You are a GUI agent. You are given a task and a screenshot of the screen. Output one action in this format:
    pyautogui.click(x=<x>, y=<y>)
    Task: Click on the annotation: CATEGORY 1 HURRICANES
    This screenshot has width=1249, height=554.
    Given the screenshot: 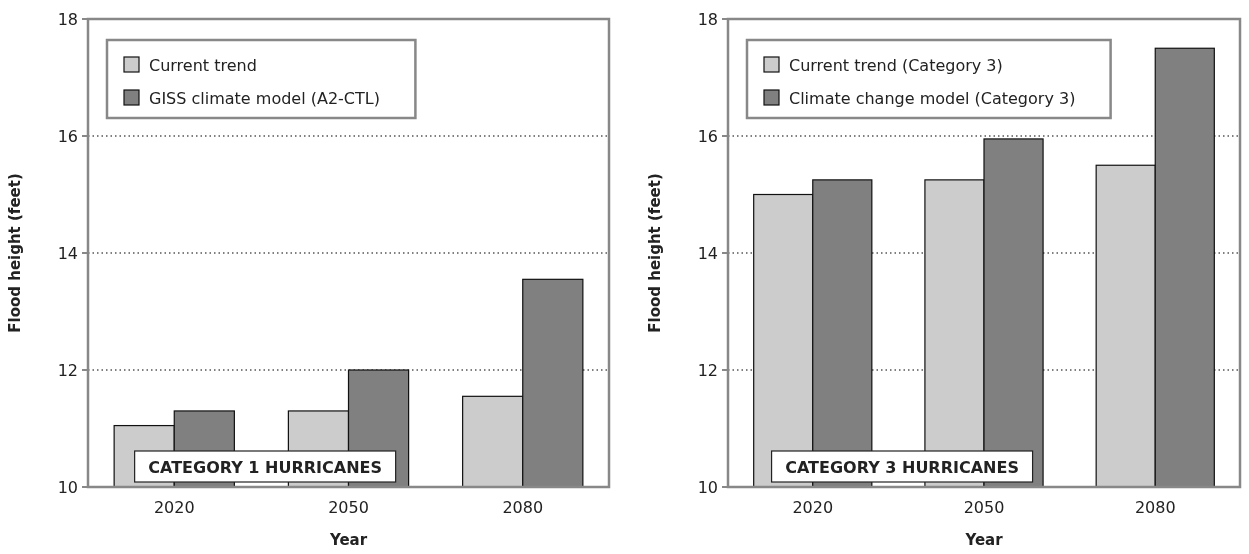 What is the action you would take?
    pyautogui.click(x=265, y=467)
    